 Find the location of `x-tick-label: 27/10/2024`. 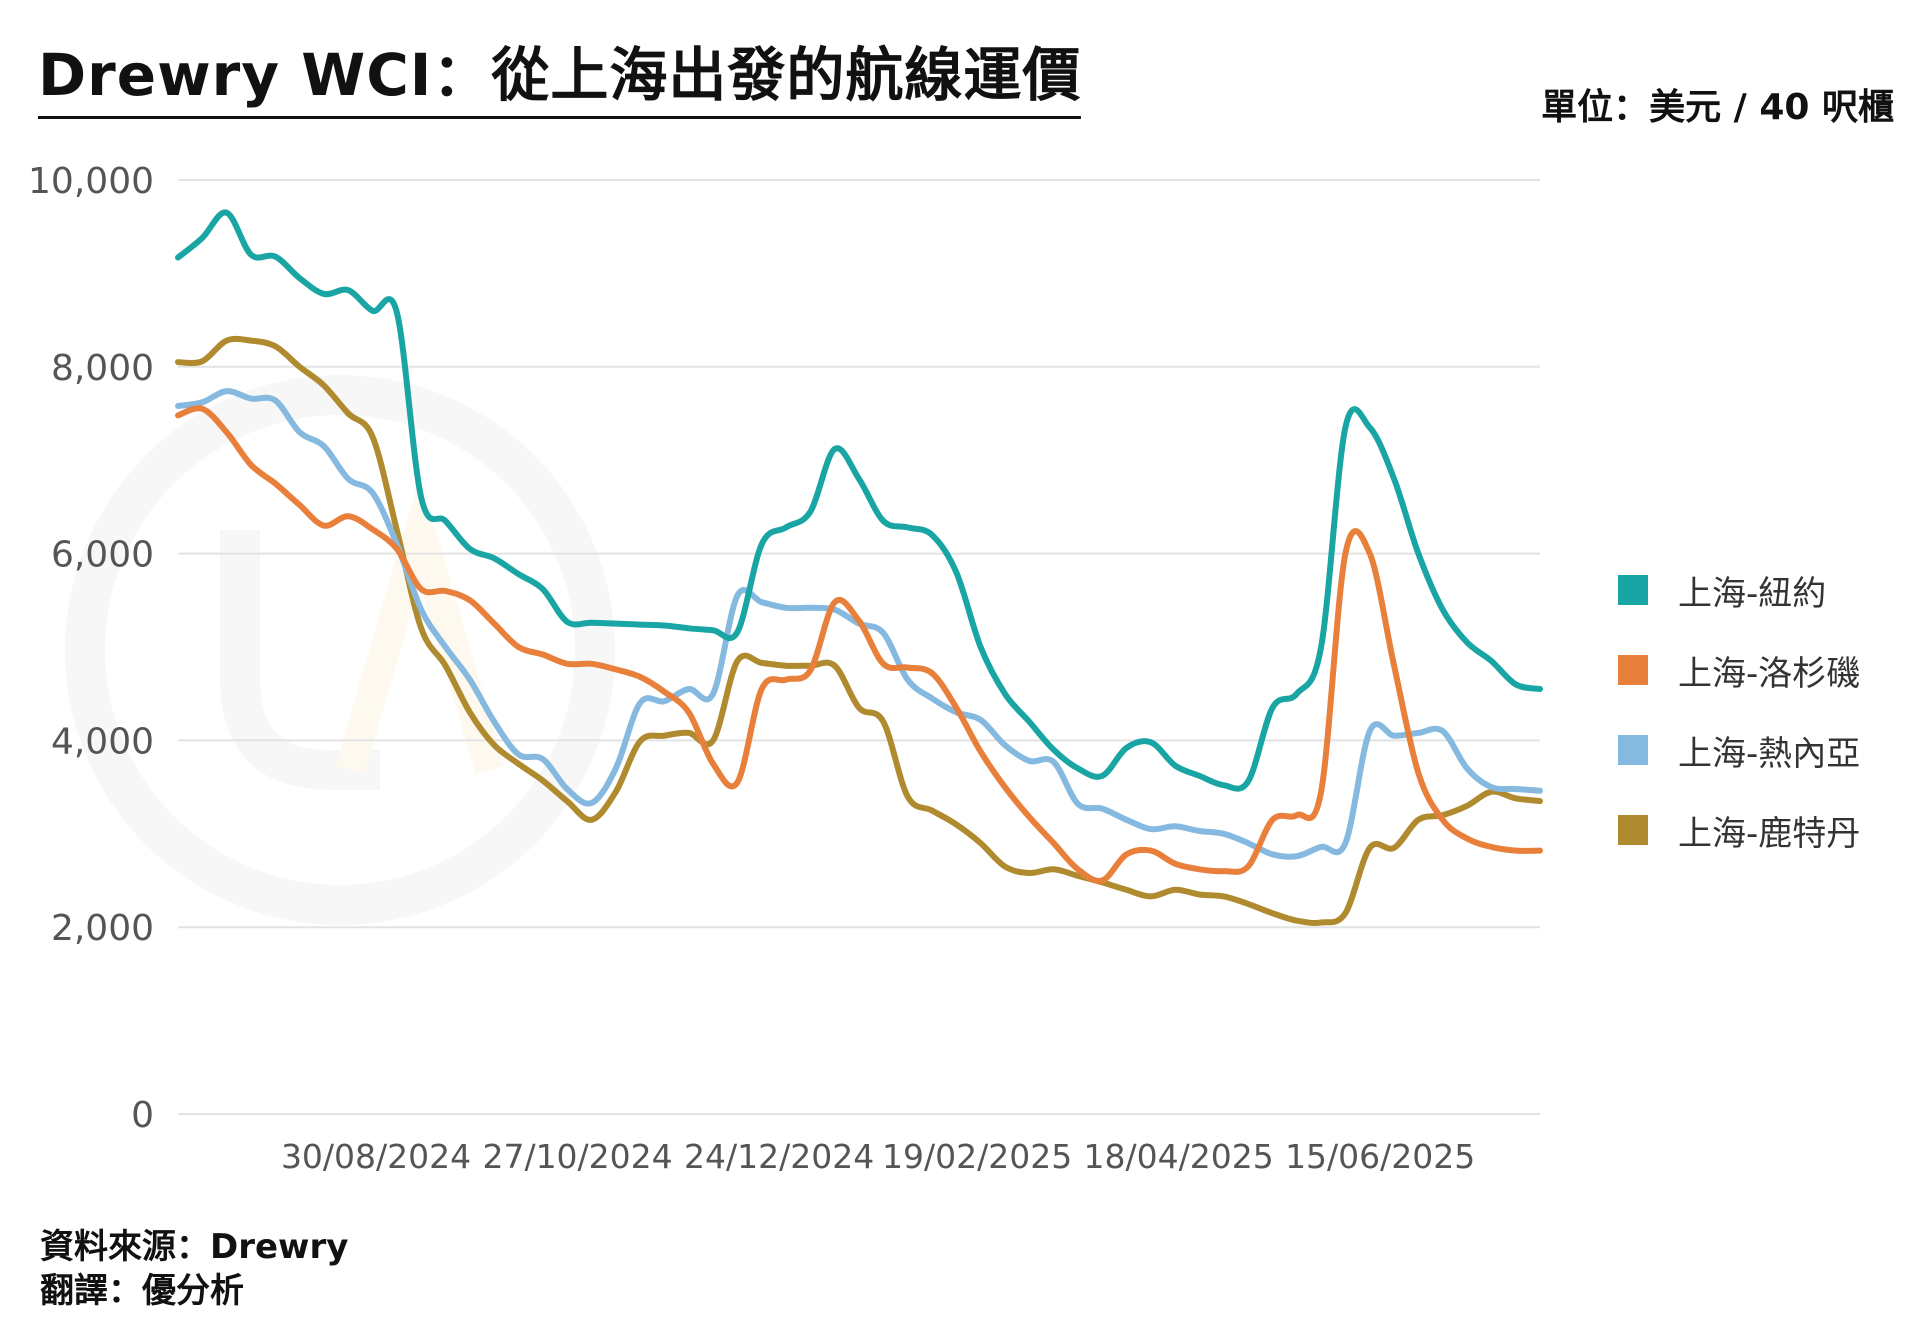

x-tick-label: 27/10/2024 is located at coordinates (577, 1156).